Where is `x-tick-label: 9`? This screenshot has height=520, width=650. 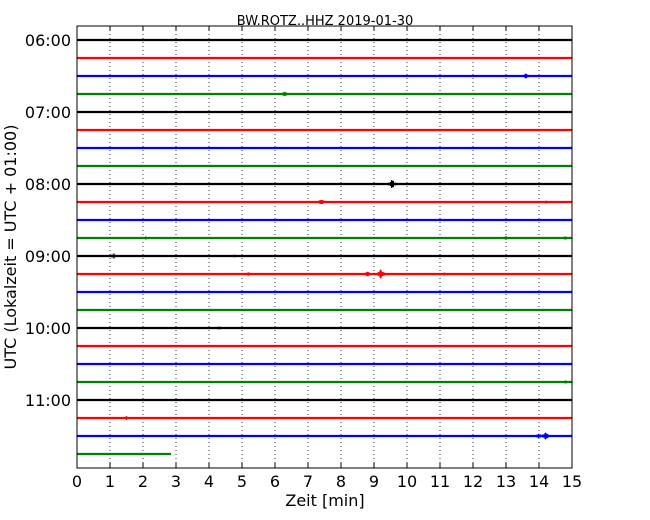 x-tick-label: 9 is located at coordinates (374, 481).